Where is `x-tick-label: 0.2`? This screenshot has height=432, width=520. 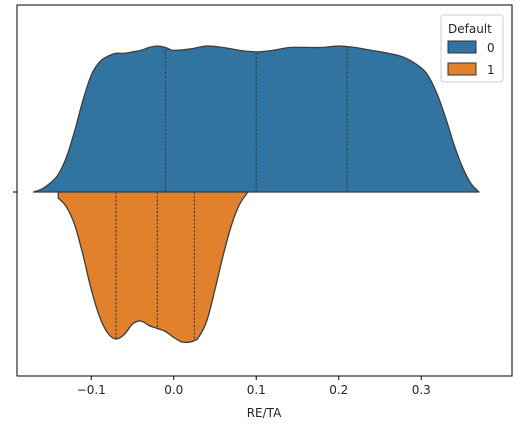
x-tick-label: 0.2 is located at coordinates (338, 390).